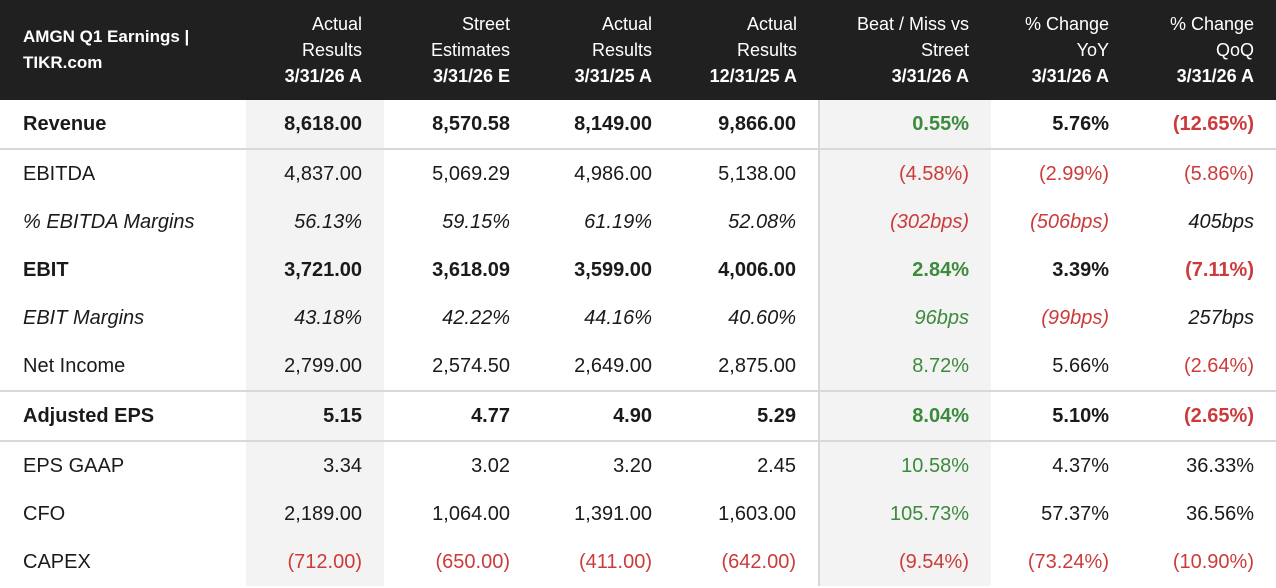  Describe the element at coordinates (904, 173) in the screenshot. I see `table-cell: (4.58%)` at that location.